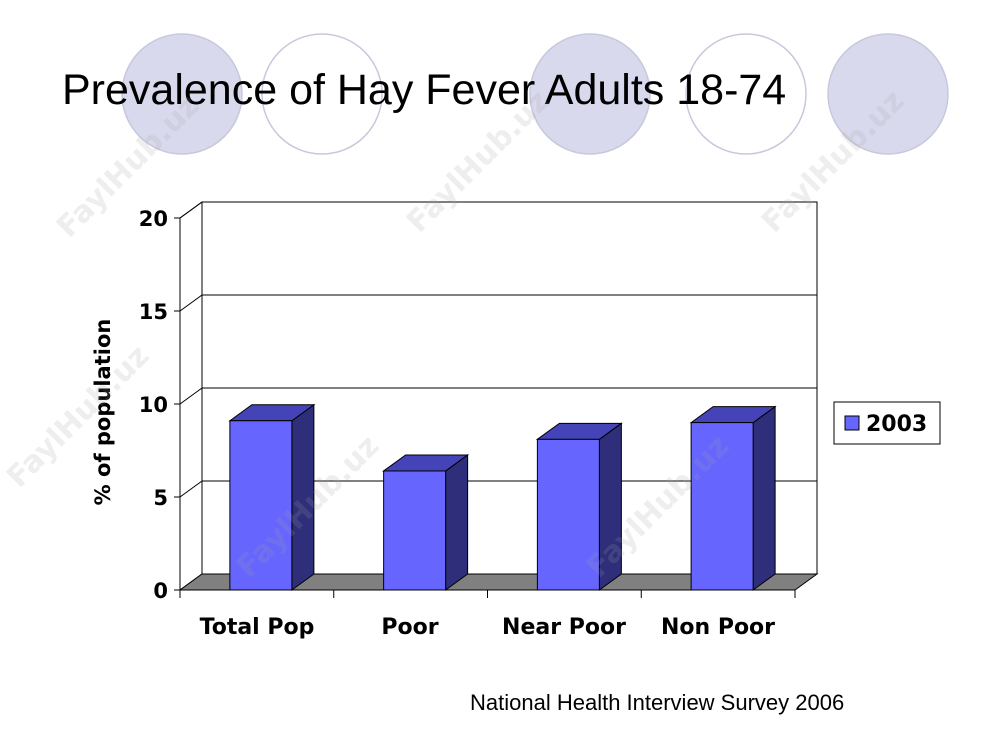  Describe the element at coordinates (564, 627) in the screenshot. I see `x-category-label: Near Poor` at that location.